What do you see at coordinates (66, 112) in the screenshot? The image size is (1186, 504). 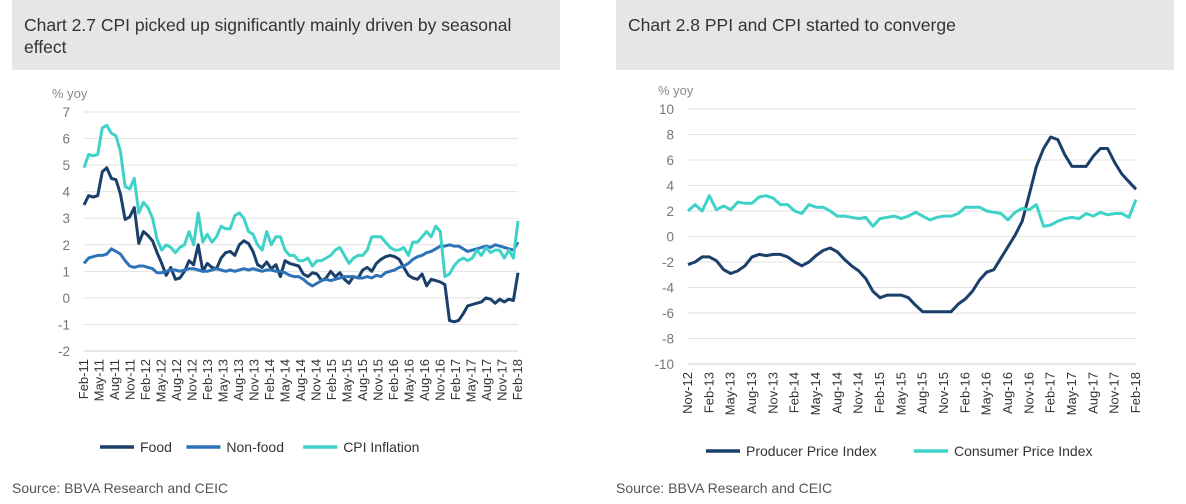 I see `y-tick-label: 7` at bounding box center [66, 112].